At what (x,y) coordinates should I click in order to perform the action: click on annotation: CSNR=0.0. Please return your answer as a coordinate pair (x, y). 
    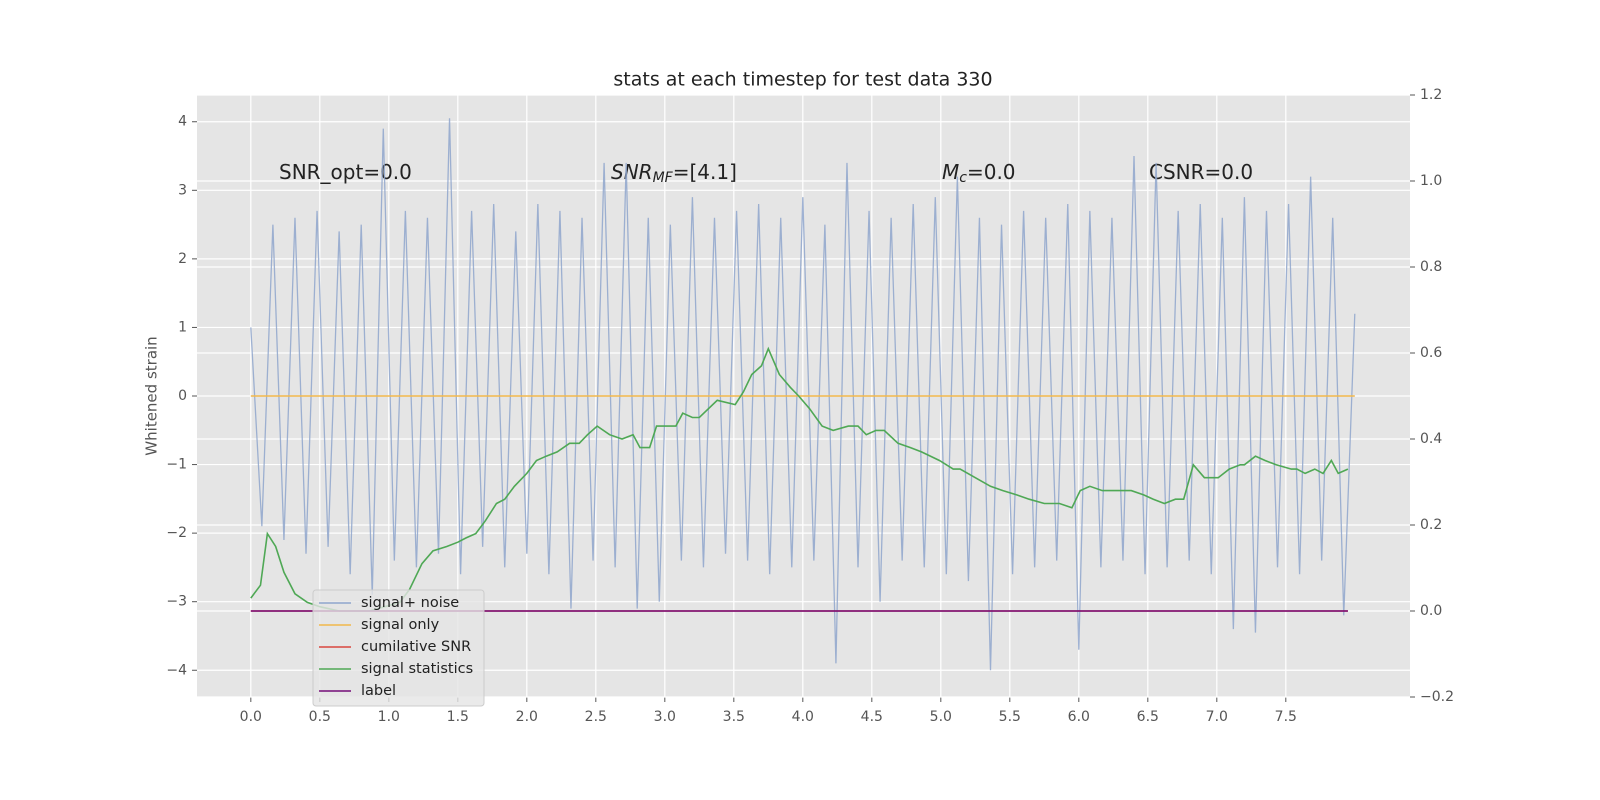
    Looking at the image, I should click on (1201, 172).